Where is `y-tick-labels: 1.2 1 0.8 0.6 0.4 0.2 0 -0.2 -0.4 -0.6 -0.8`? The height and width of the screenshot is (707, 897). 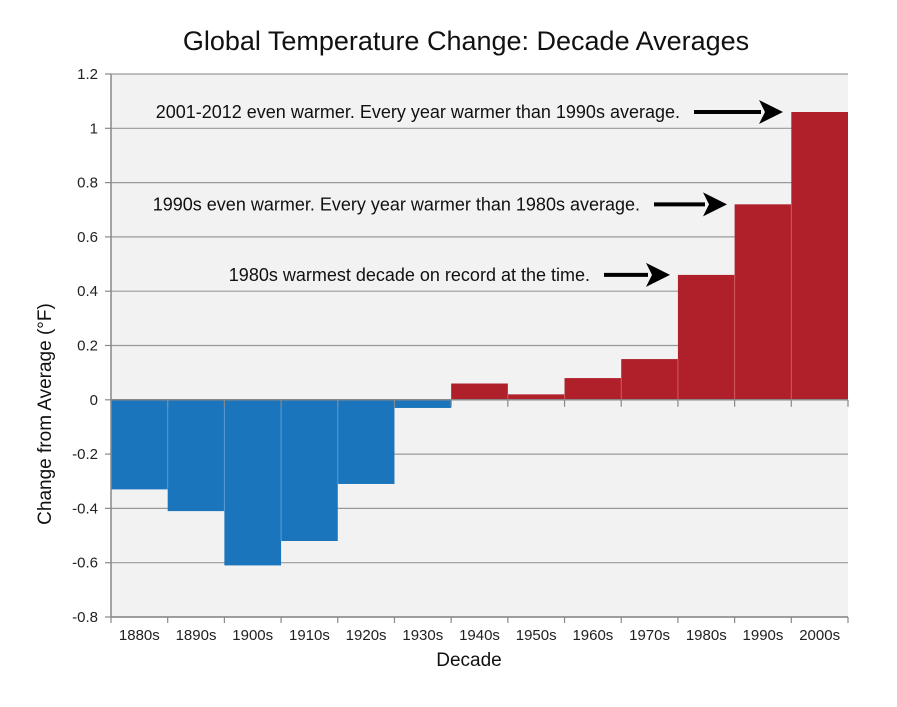 y-tick-labels: 1.2 1 0.8 0.6 0.4 0.2 0 -0.2 -0.4 -0.6 -0.8 is located at coordinates (85, 346).